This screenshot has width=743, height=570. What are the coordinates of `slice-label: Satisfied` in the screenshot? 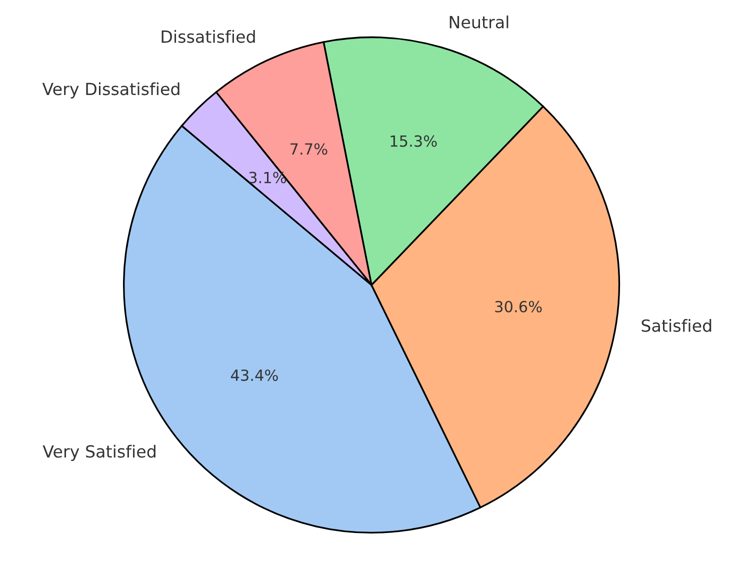 It's located at (677, 325).